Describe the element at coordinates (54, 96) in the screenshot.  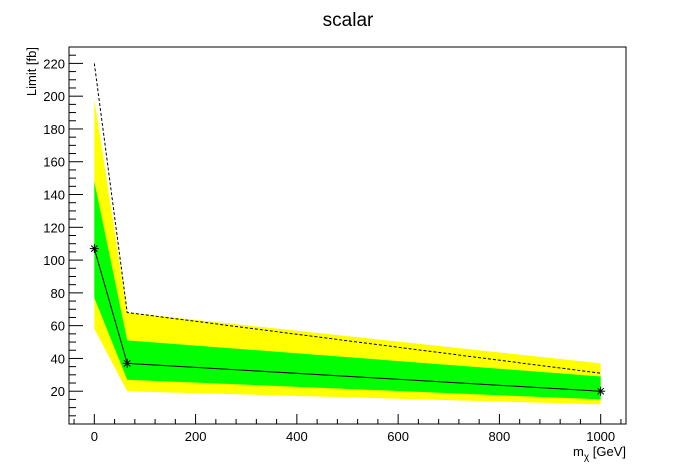
I see `y-tick-label: 200` at that location.